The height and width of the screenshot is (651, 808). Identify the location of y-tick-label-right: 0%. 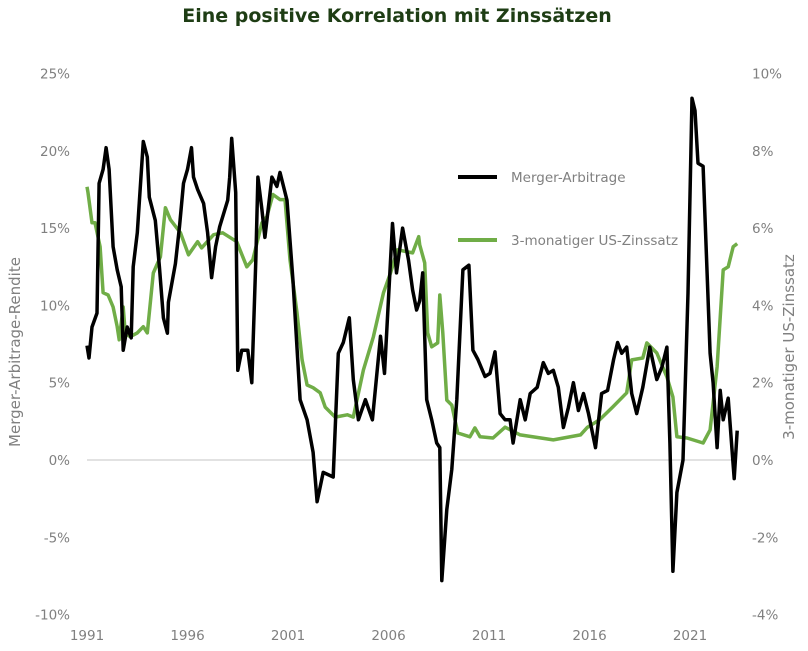
(763, 461).